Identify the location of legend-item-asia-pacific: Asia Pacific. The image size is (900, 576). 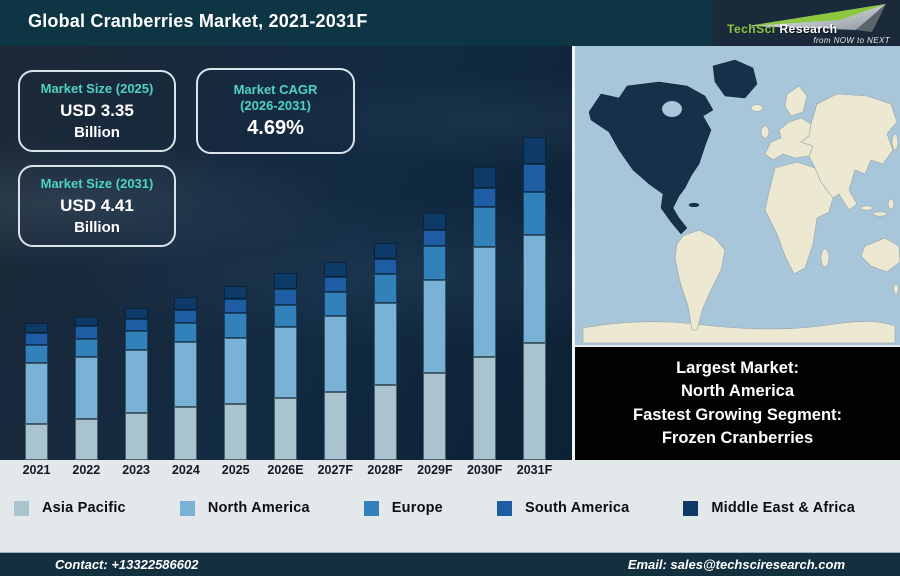
(70, 508).